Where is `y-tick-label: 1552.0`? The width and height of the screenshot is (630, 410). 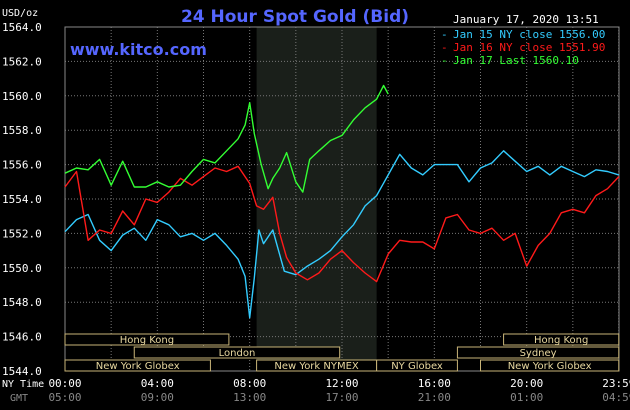 y-tick-label: 1552.0 is located at coordinates (22, 233).